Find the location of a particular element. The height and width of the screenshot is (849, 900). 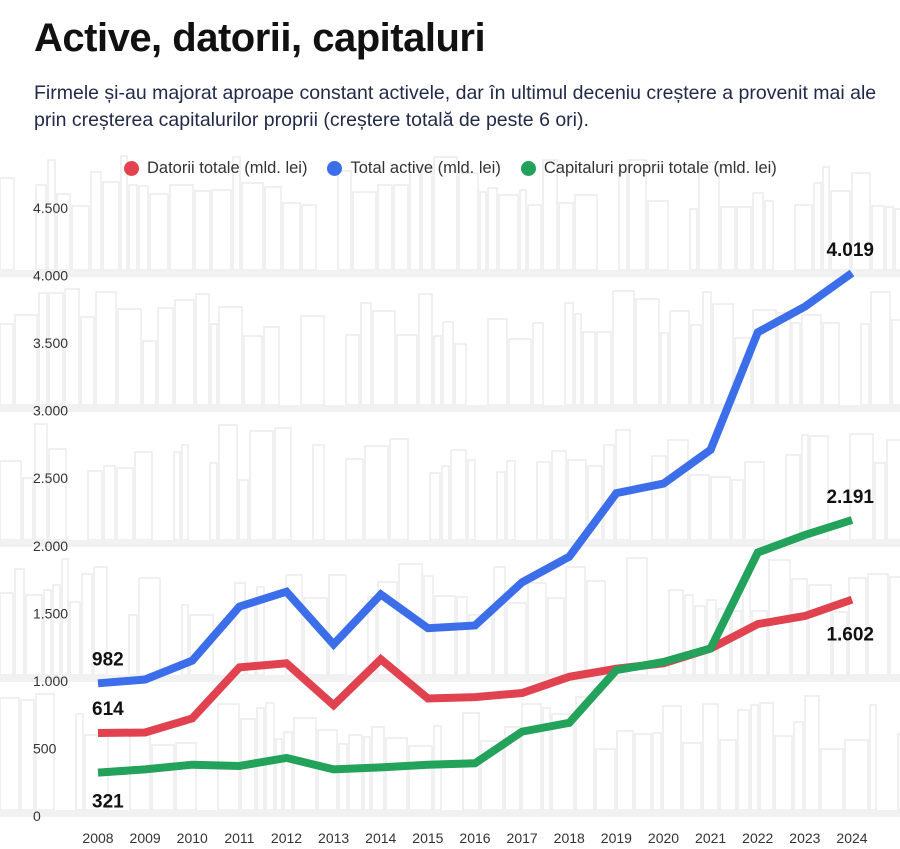

legend-item-capitaluri: Capitaluri proprii totale (mld. lei) is located at coordinates (648, 168).